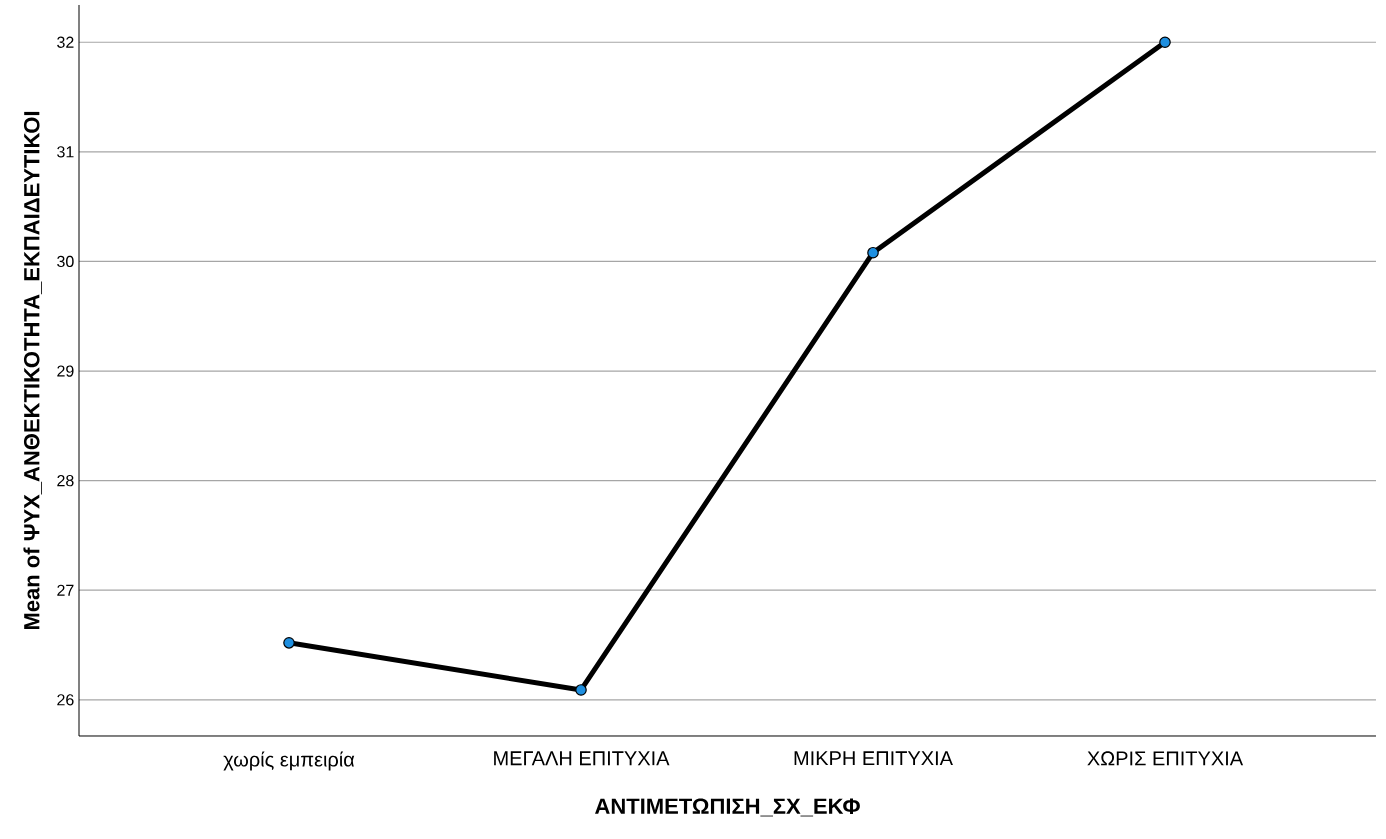 This screenshot has height=839, width=1386. I want to click on y-tick-label: 27, so click(65, 590).